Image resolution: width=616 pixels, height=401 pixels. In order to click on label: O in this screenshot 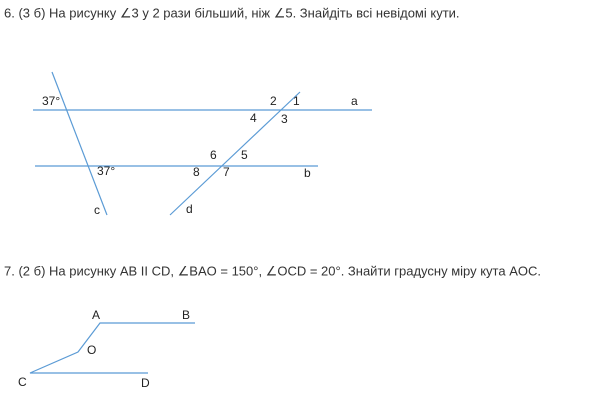, I will do `click(91, 350)`.